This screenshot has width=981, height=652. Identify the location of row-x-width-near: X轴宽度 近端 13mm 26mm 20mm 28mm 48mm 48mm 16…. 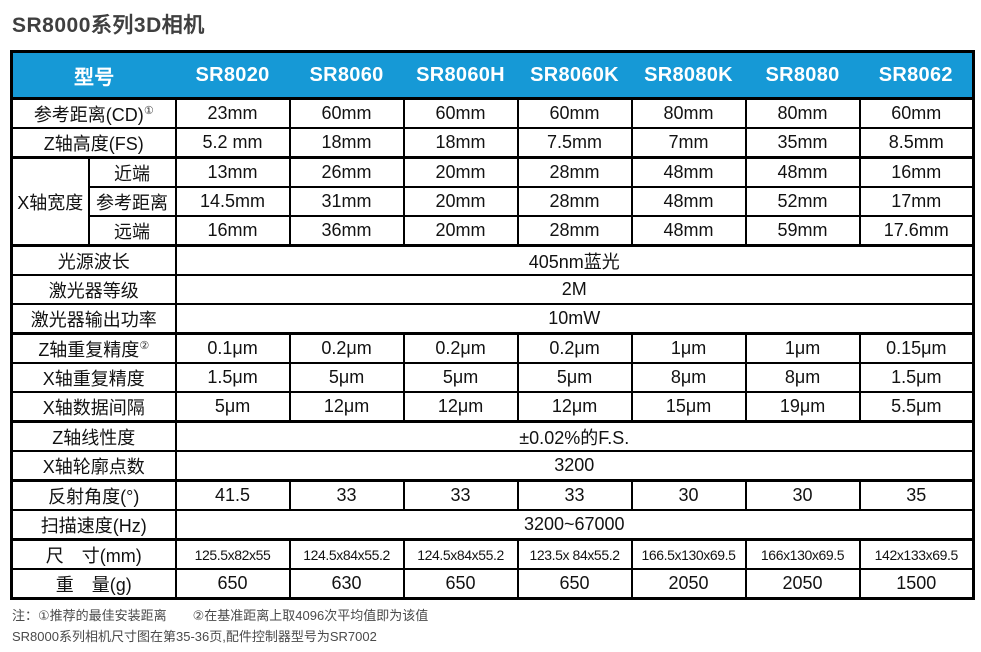
(492, 201).